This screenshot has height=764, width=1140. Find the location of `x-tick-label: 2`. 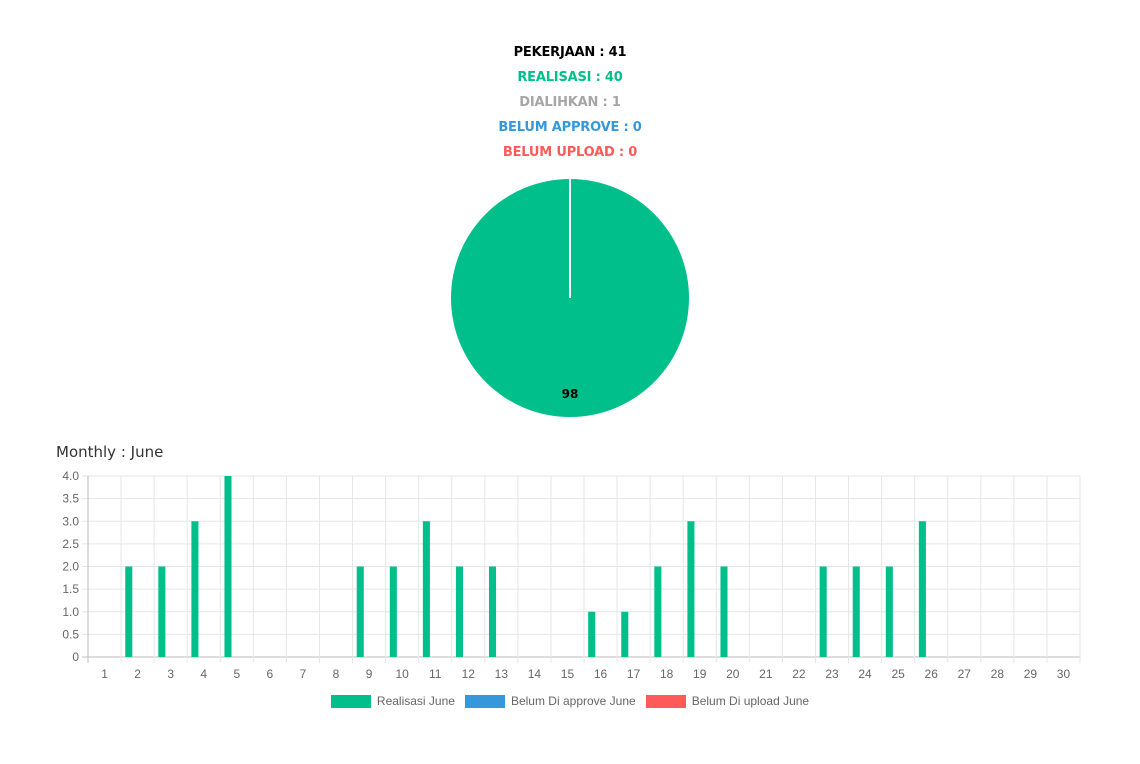

x-tick-label: 2 is located at coordinates (137, 674).